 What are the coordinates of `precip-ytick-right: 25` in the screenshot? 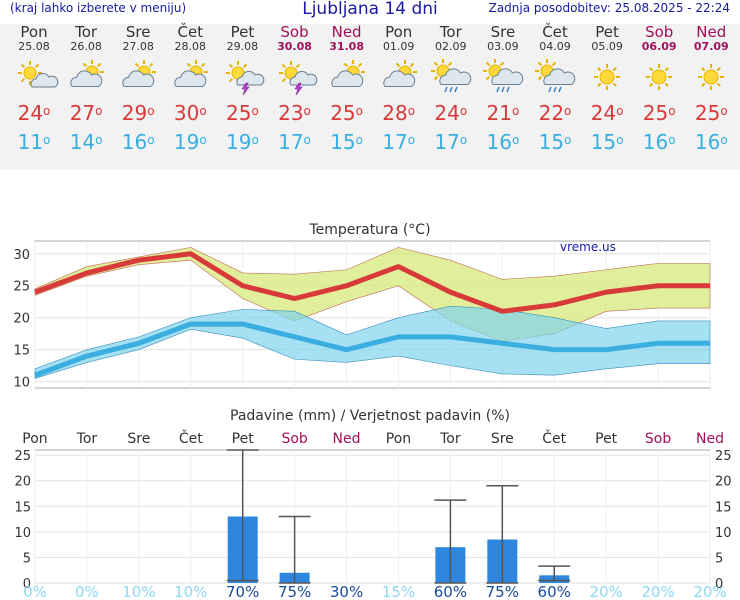 It's located at (723, 456).